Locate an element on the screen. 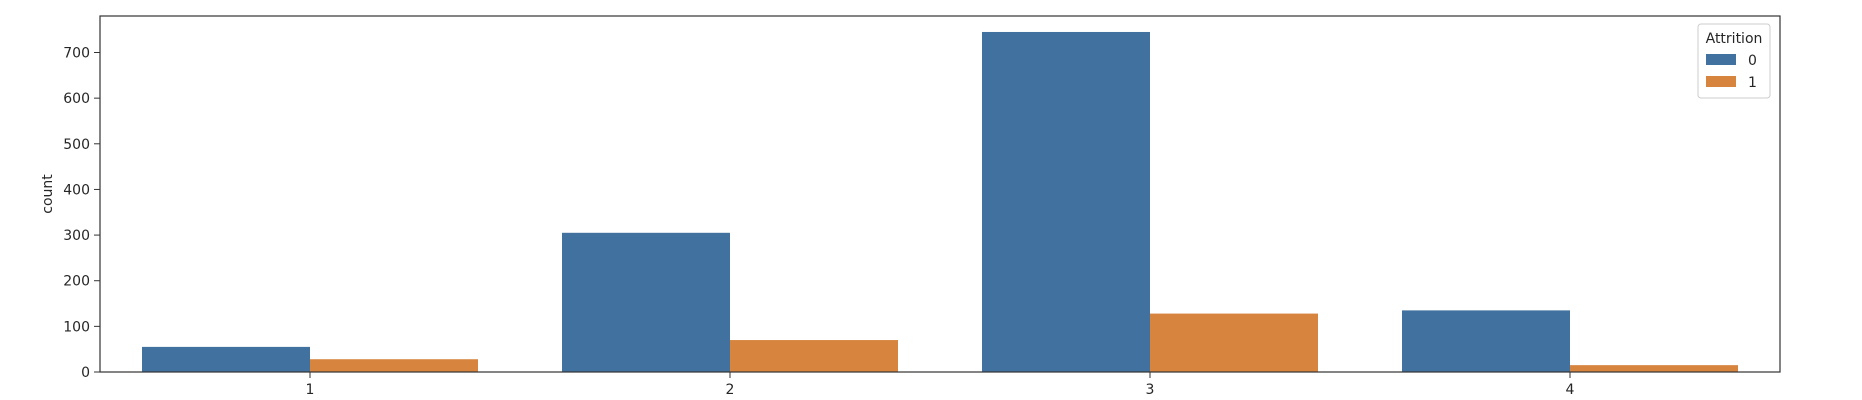  y-tick-label: 600 is located at coordinates (76, 99).